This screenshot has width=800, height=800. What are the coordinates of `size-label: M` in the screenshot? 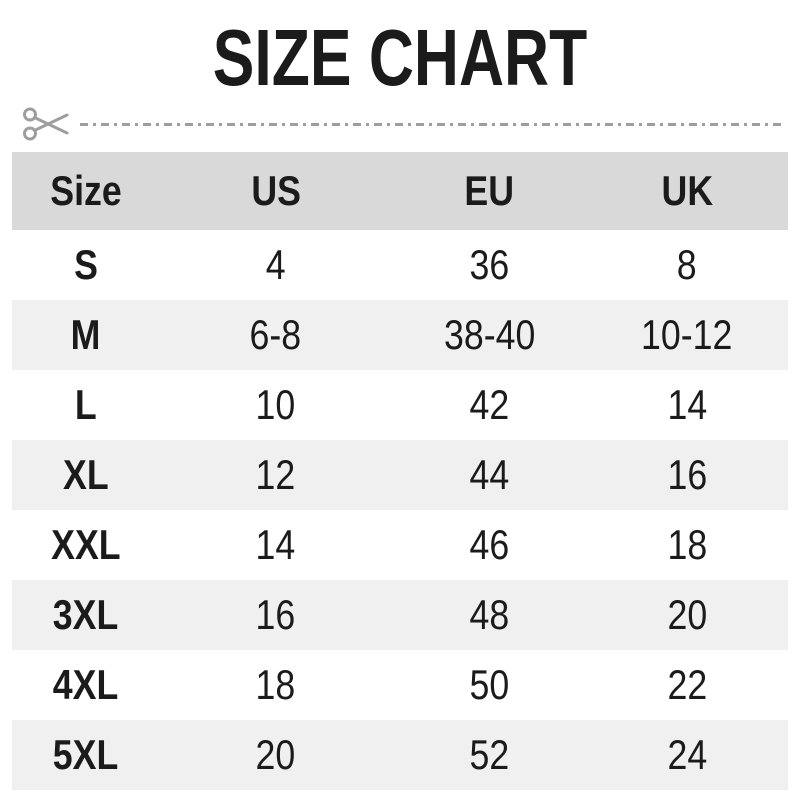 It's located at (85, 334).